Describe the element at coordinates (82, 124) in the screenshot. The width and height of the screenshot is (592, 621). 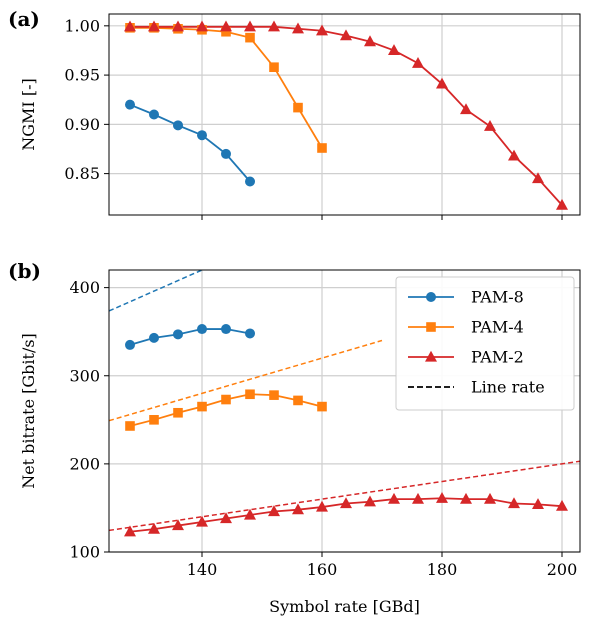
I see `y-tick-label-a-1: 0.90` at that location.